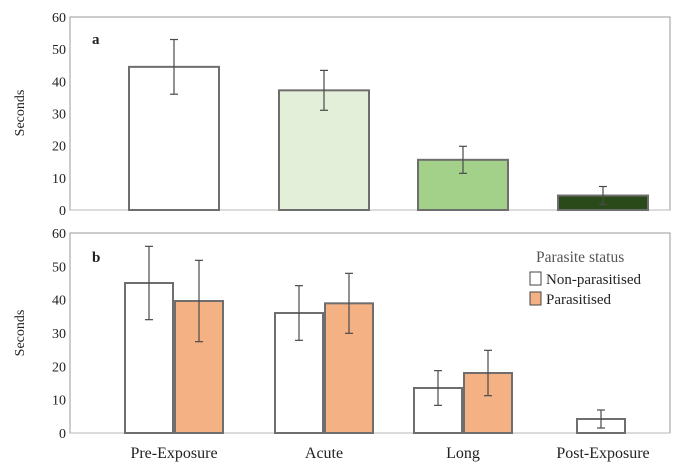 The height and width of the screenshot is (468, 690). What do you see at coordinates (59, 179) in the screenshot?
I see `panel-a-y-tick-label: 10` at bounding box center [59, 179].